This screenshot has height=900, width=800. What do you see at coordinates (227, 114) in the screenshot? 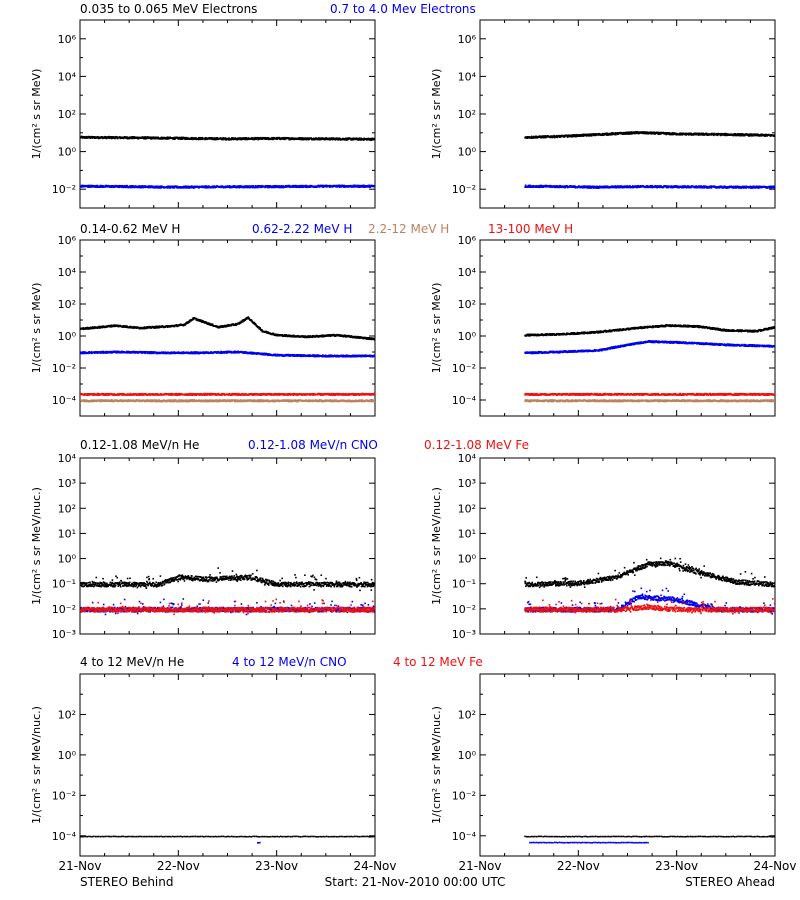
I see `plot-frame` at bounding box center [227, 114].